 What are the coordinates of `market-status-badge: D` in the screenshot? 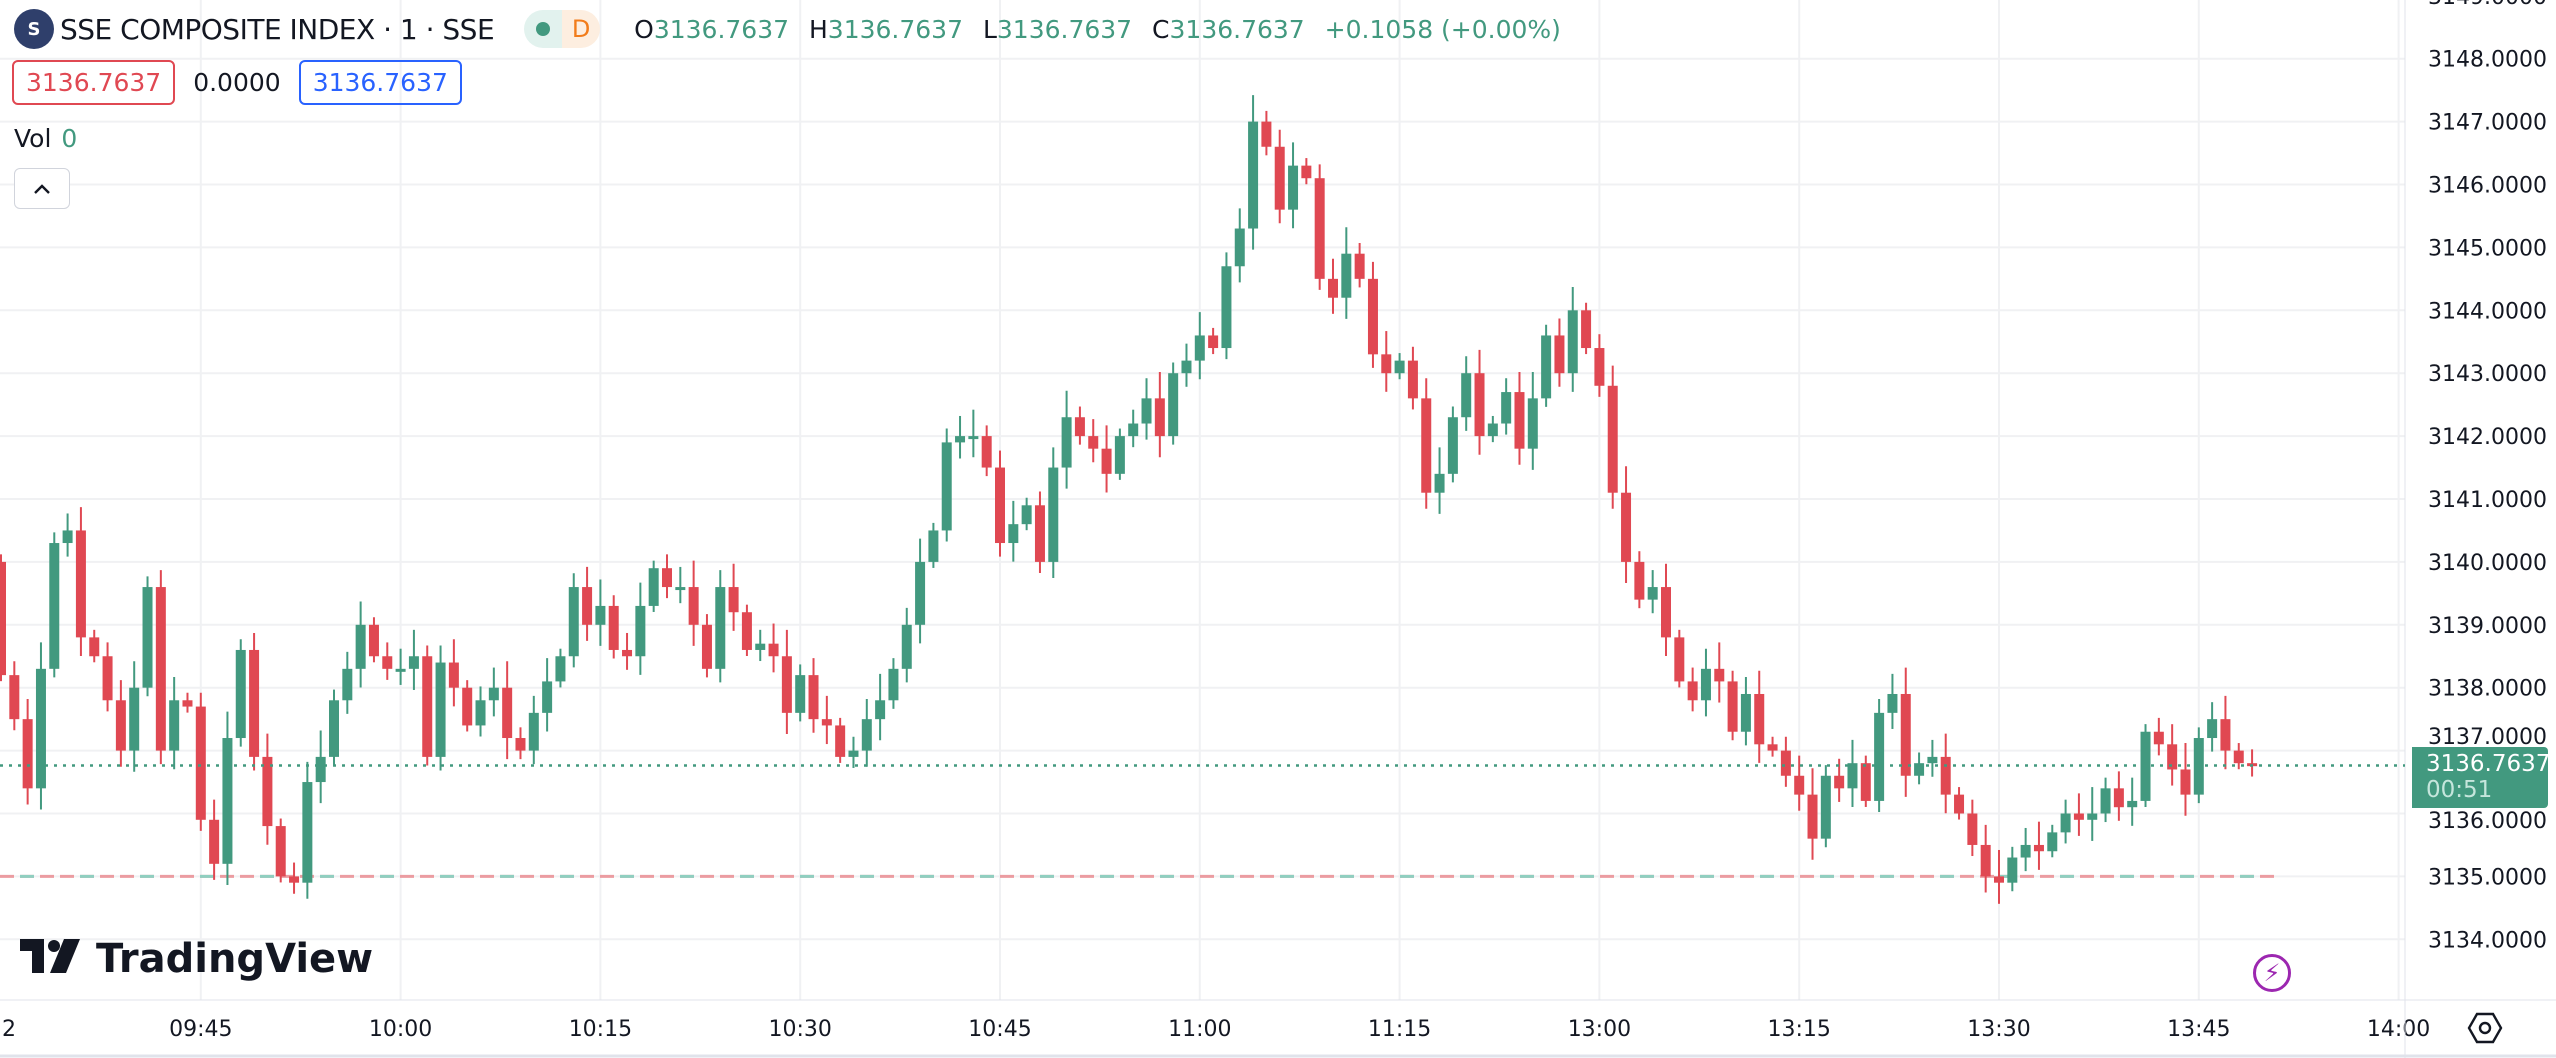 It's located at (562, 29).